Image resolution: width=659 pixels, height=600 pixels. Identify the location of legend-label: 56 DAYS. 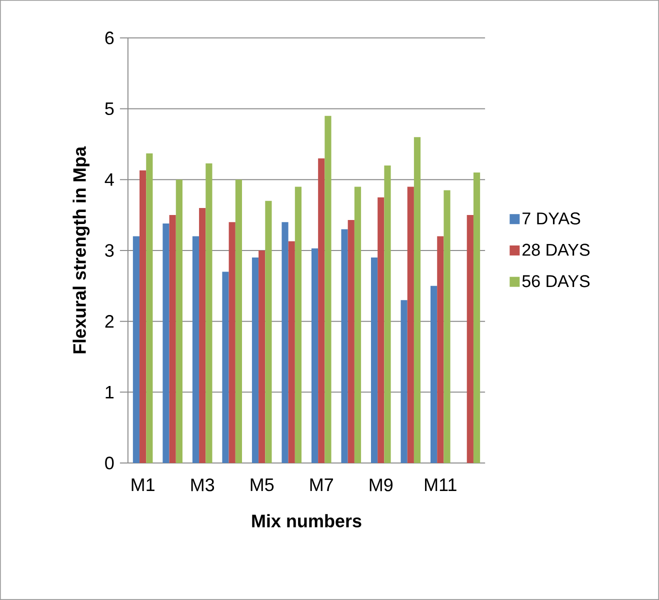
(556, 281).